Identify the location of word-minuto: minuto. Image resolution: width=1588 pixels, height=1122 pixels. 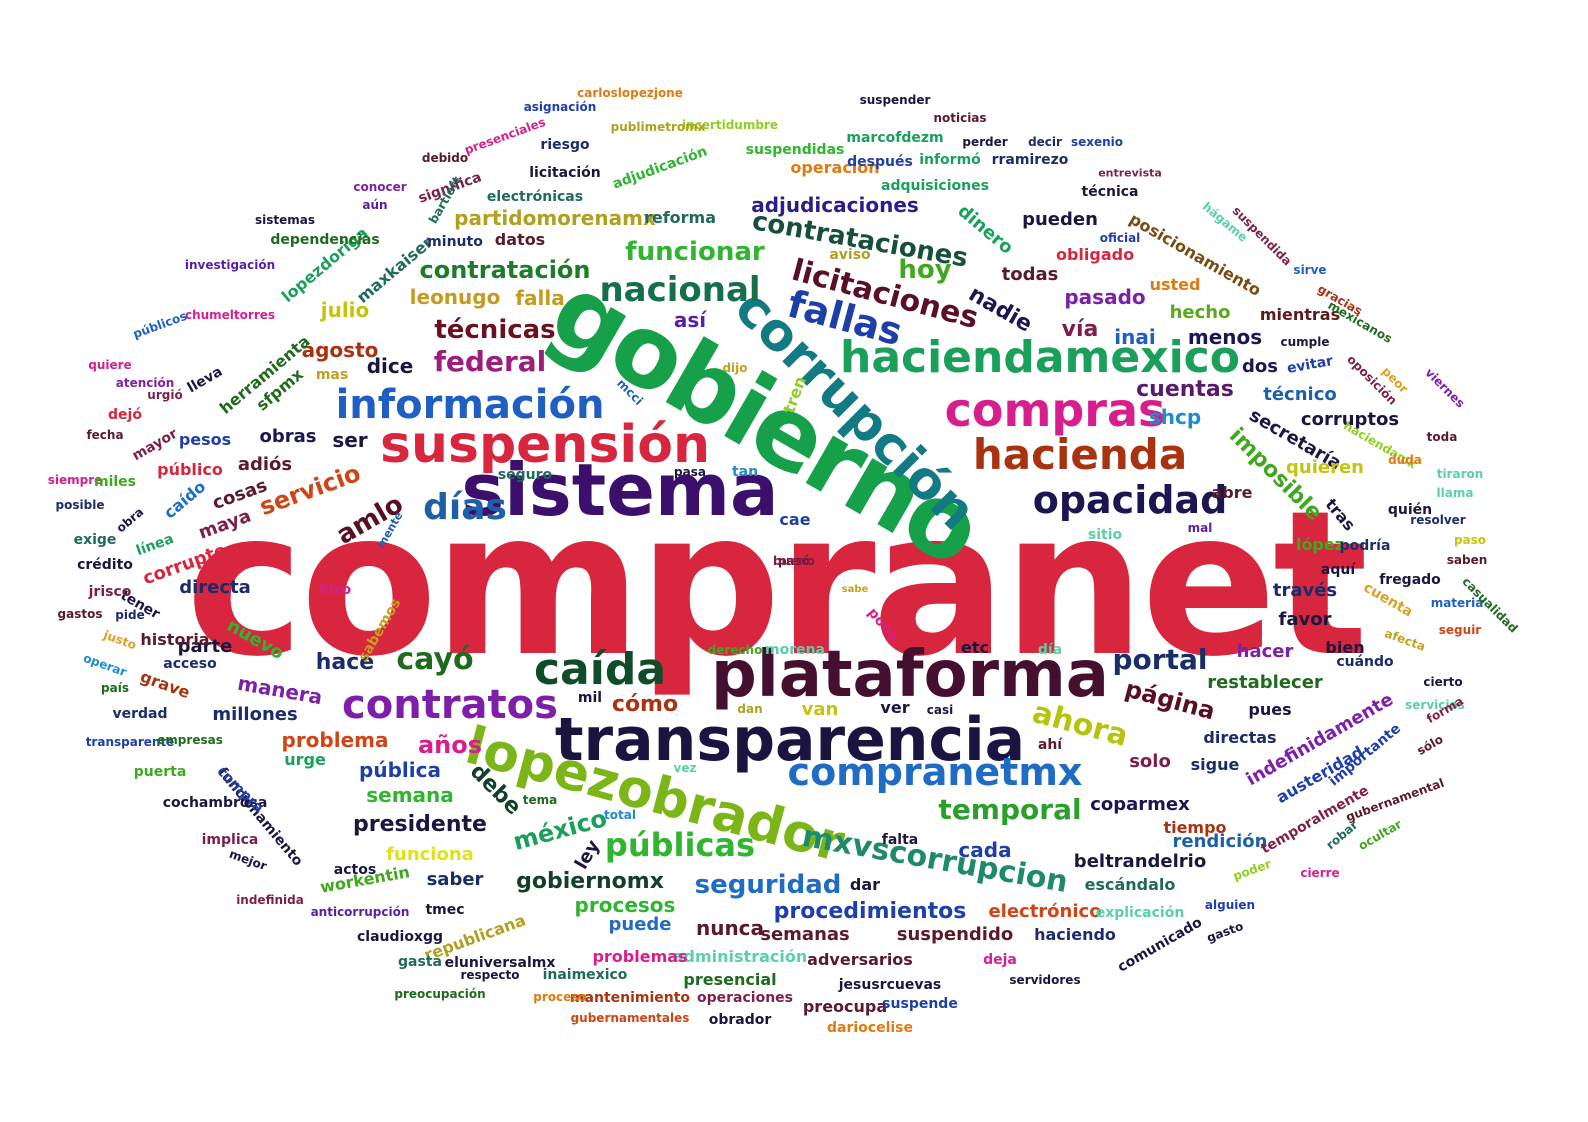
(455, 242).